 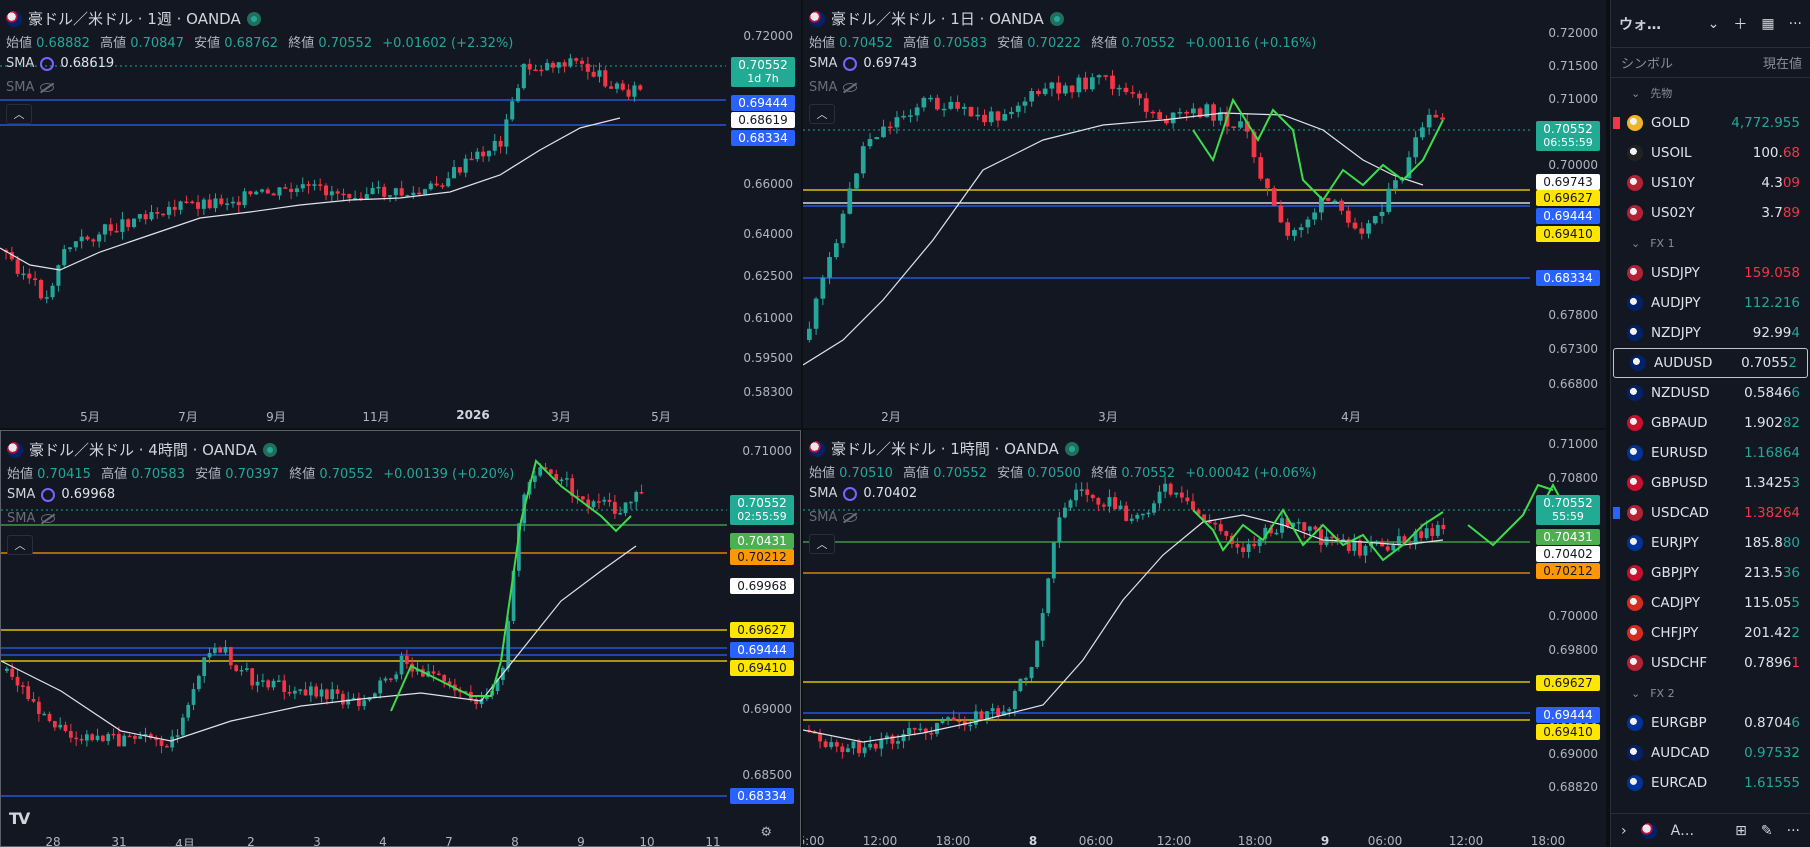 I want to click on price-label: 0.70552 1d 7h, so click(x=763, y=72).